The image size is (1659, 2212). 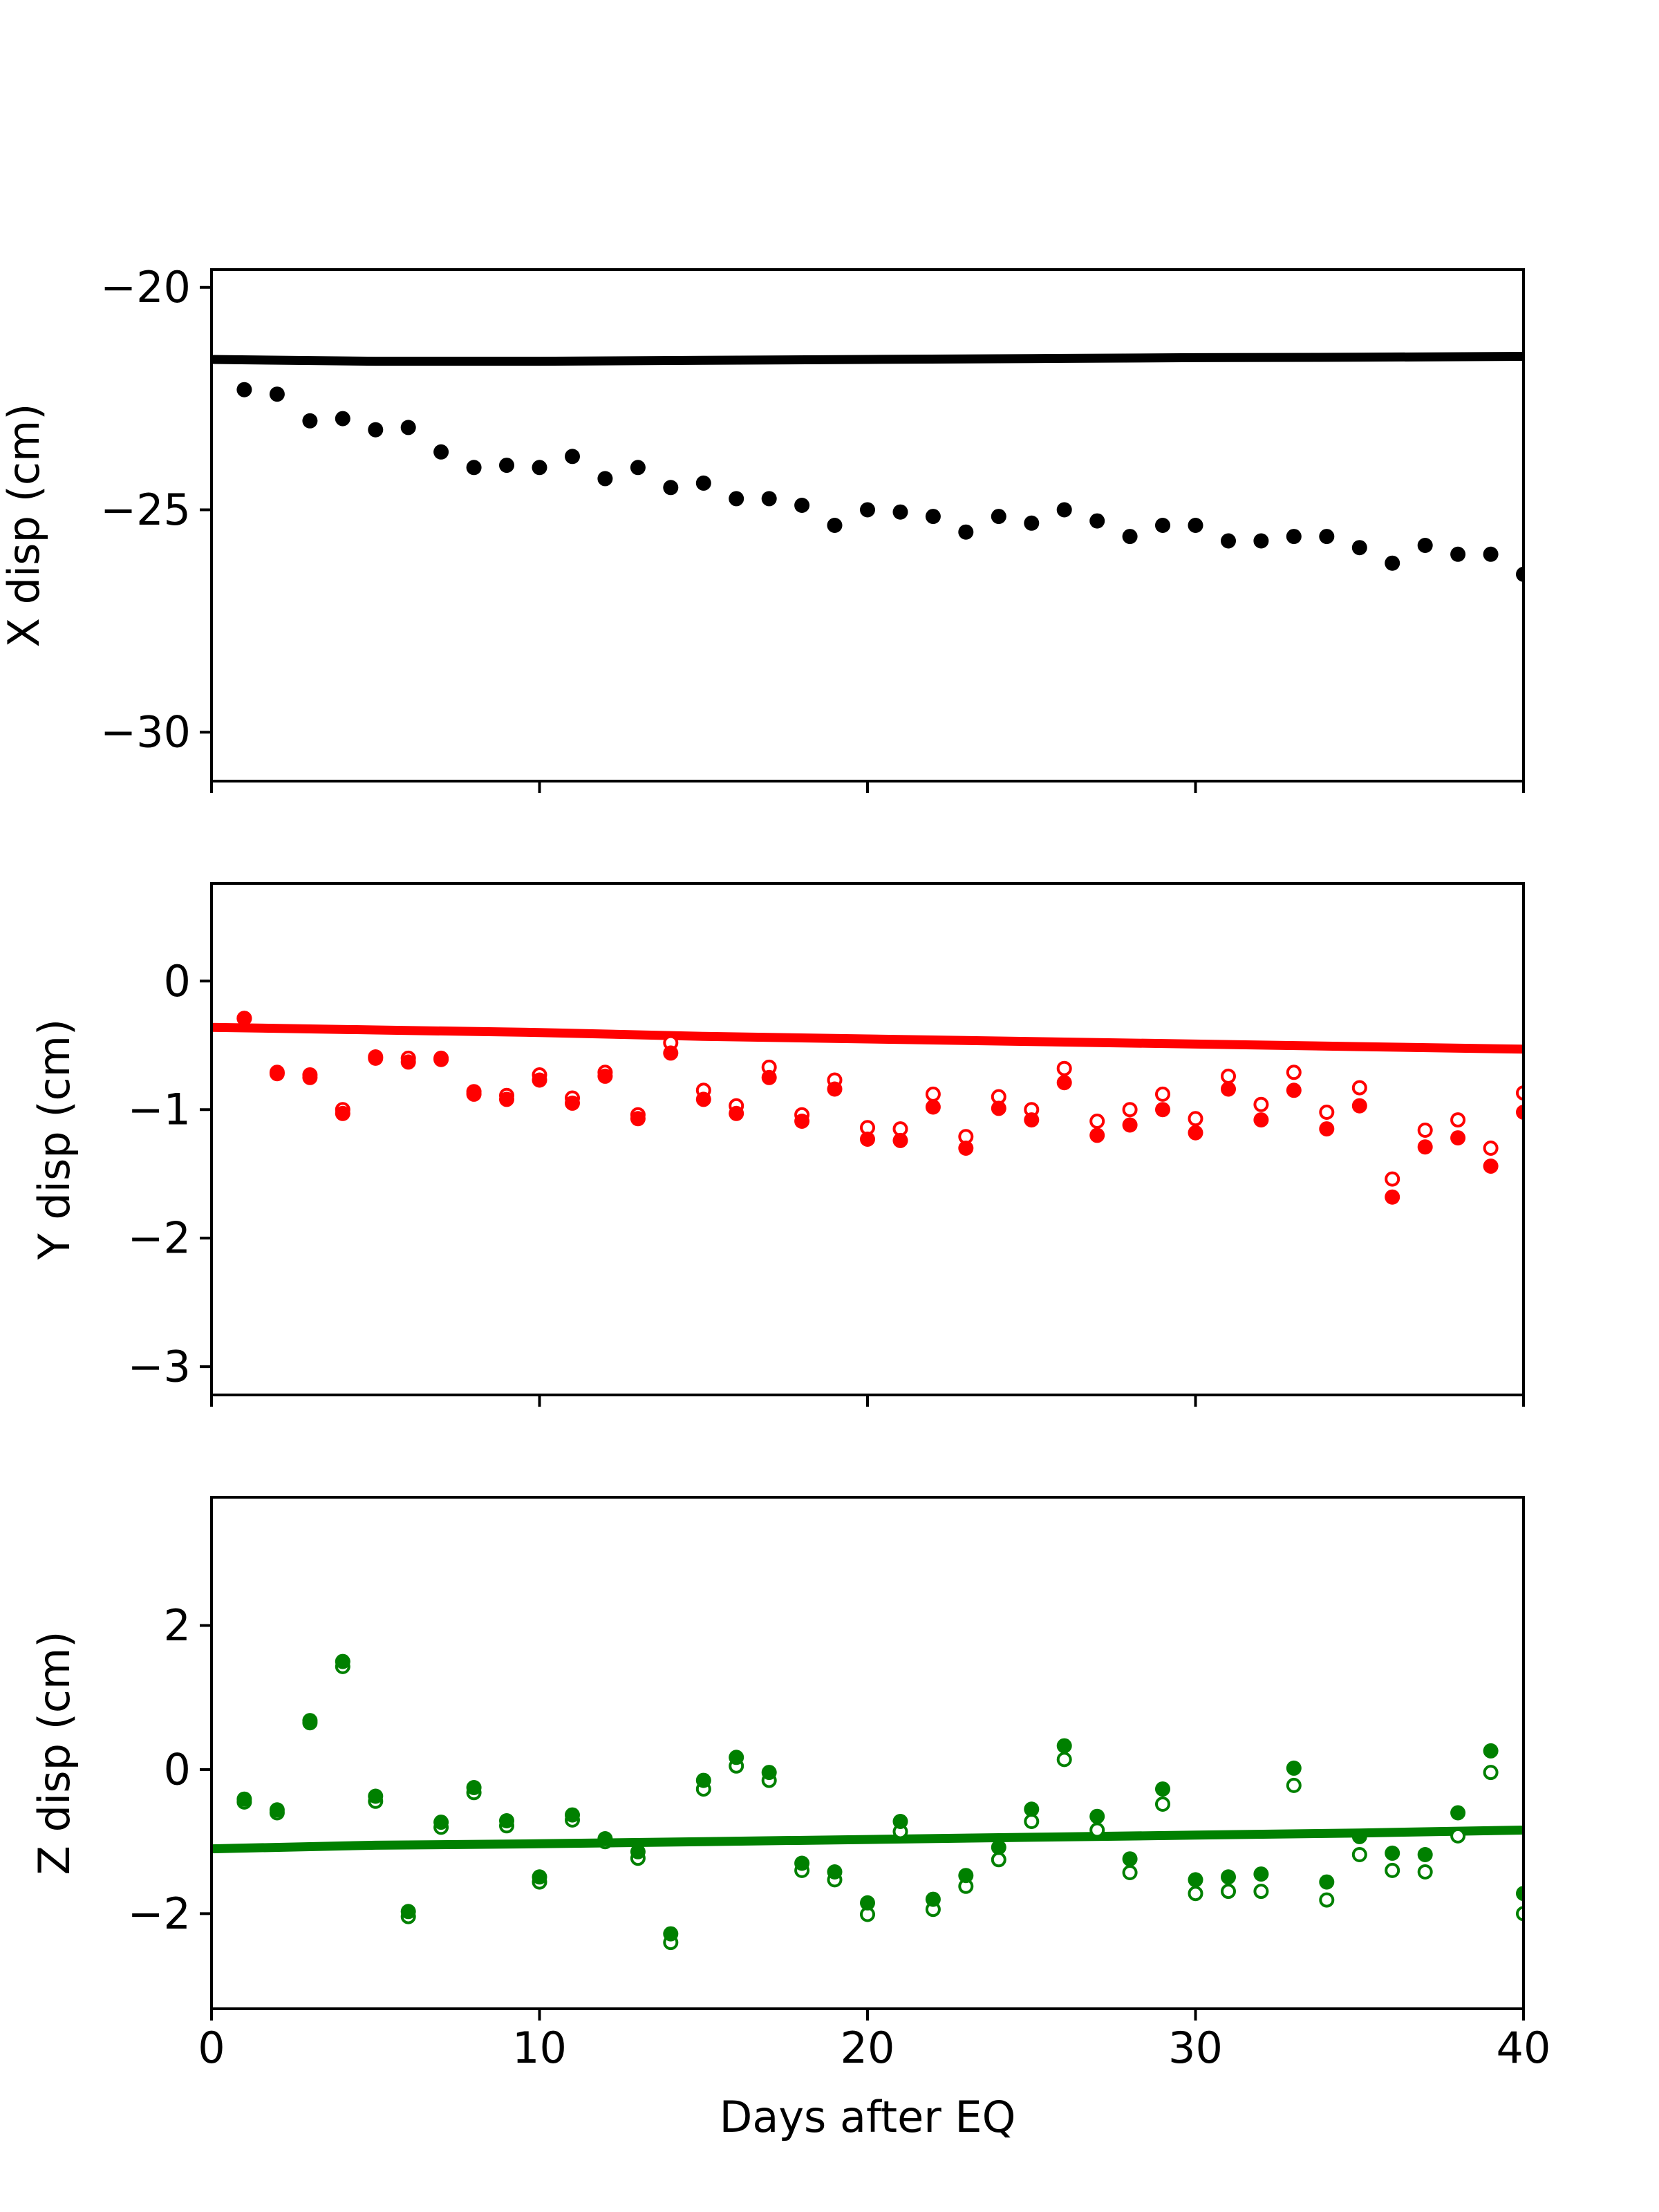 What do you see at coordinates (159, 1110) in the screenshot?
I see `y-ytick-label: −1` at bounding box center [159, 1110].